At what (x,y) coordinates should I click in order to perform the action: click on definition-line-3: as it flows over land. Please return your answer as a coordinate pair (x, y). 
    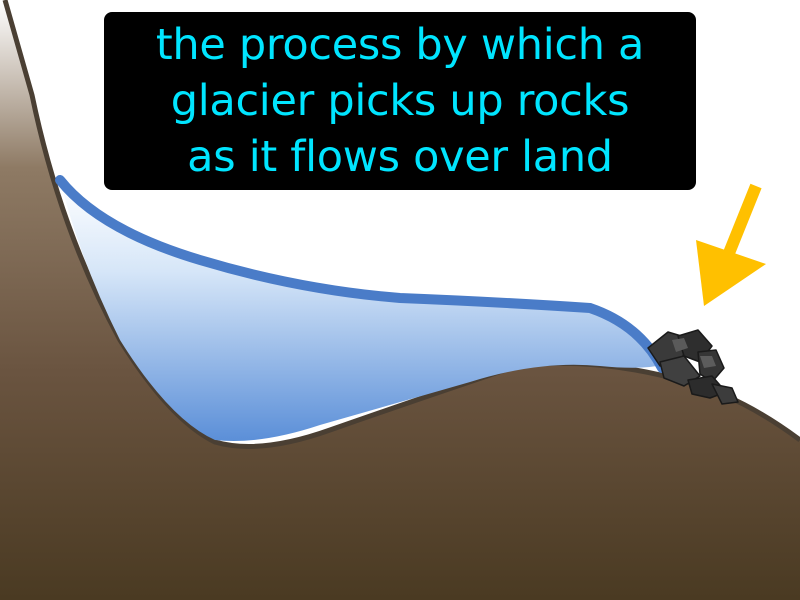
    Looking at the image, I should click on (400, 157).